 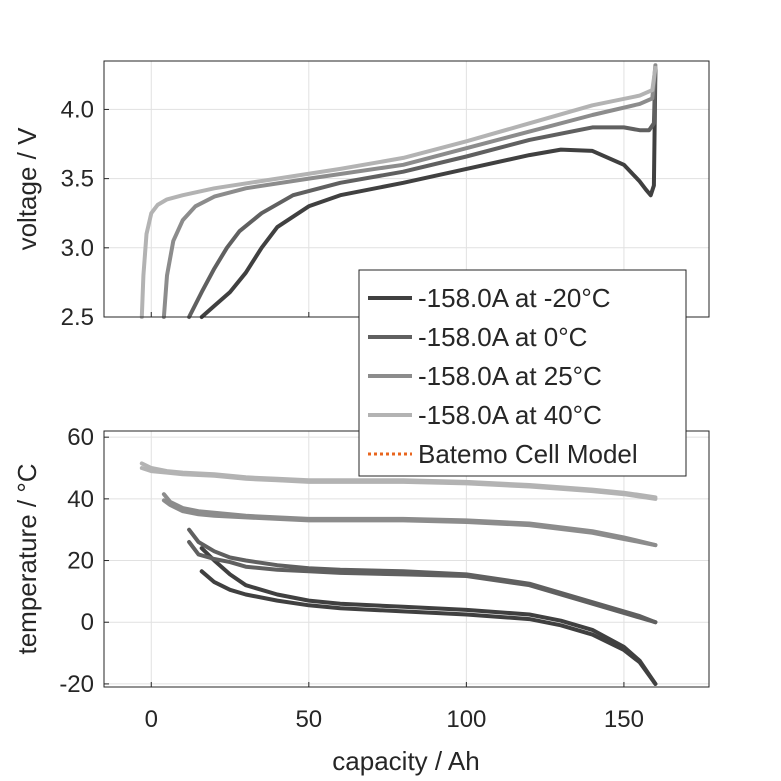 I want to click on temperature-y-ticks: -20 0 20 40 60, so click(x=84, y=561).